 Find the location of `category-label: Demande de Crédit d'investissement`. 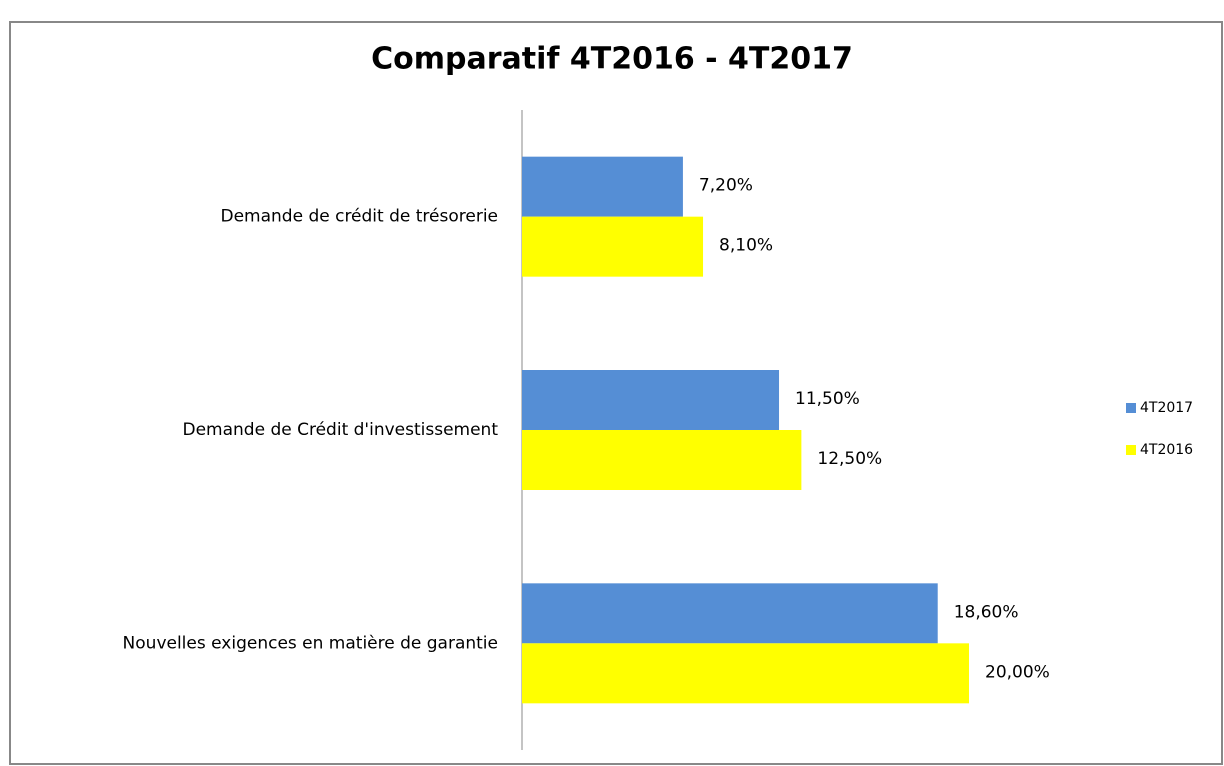

category-label: Demande de Crédit d'investissement is located at coordinates (341, 430).